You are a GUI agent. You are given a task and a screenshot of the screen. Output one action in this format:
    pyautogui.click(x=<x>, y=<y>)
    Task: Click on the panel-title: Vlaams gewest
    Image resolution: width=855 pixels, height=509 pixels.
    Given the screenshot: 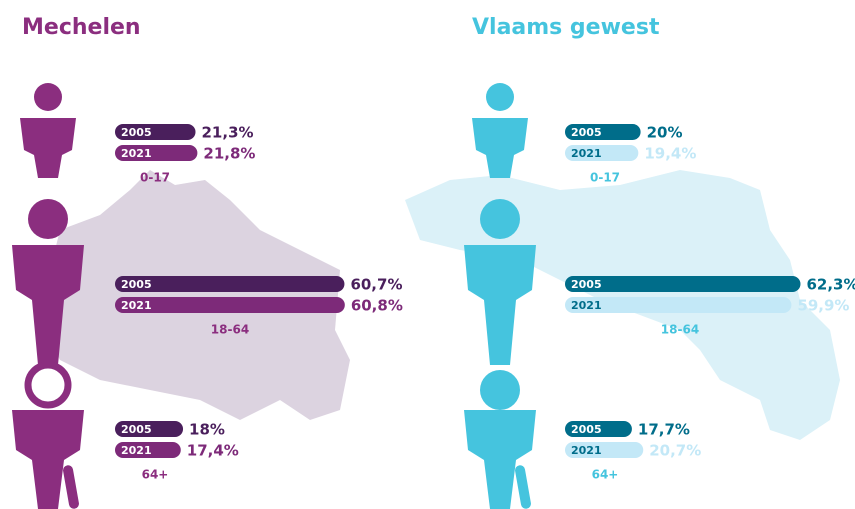 What is the action you would take?
    pyautogui.click(x=566, y=27)
    